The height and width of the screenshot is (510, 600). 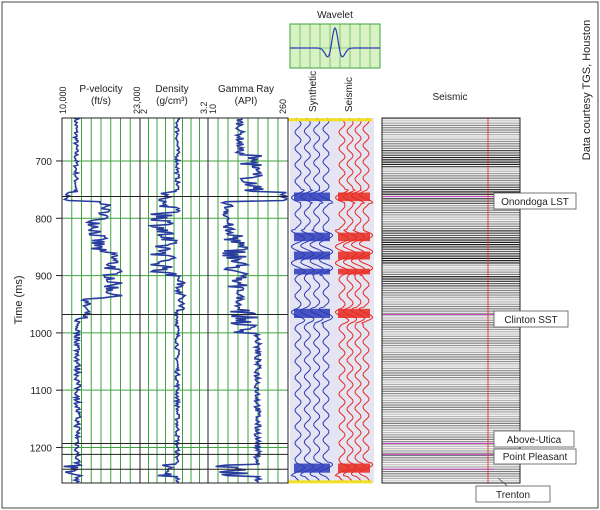 What do you see at coordinates (248, 99) in the screenshot?
I see `gamma-header: Gamma Ray (API) 10 260` at bounding box center [248, 99].